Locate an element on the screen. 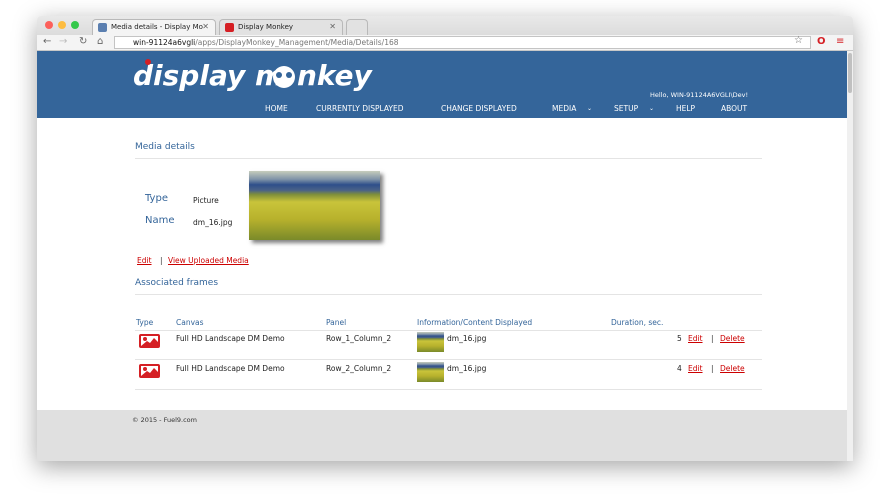 The width and height of the screenshot is (890, 500). menu-icon: ≡ is located at coordinates (840, 41).